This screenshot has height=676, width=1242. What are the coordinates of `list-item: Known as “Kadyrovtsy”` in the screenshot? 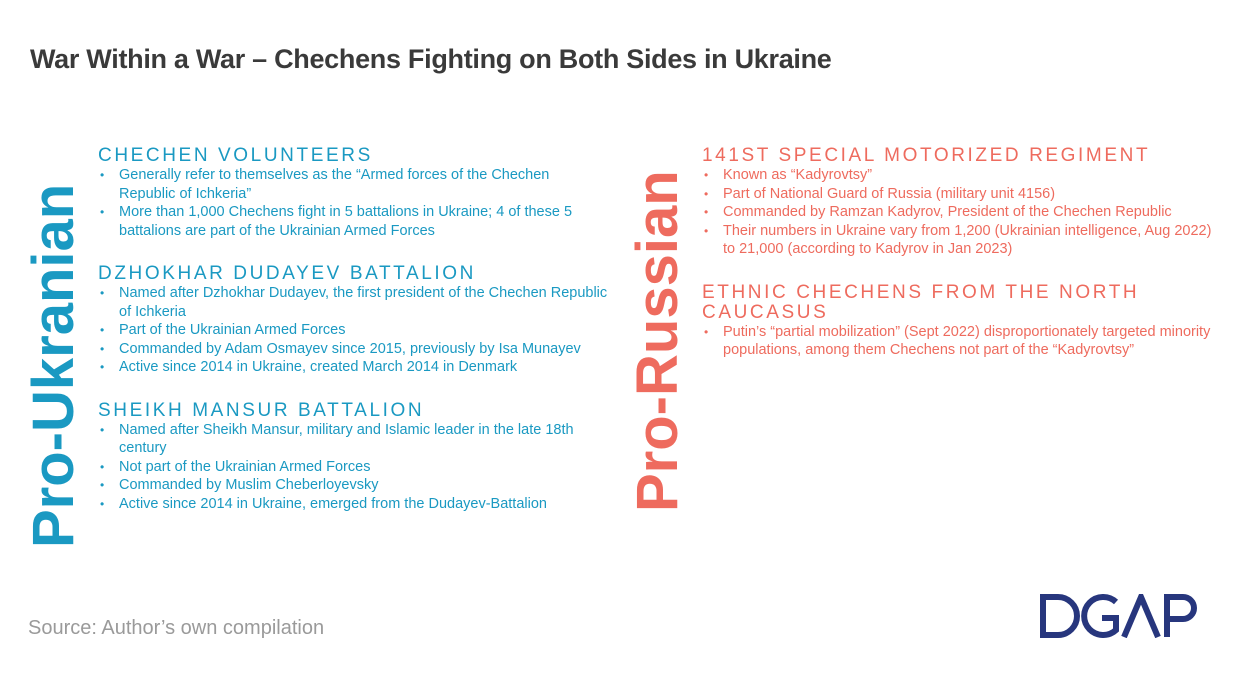 It's located at (957, 175).